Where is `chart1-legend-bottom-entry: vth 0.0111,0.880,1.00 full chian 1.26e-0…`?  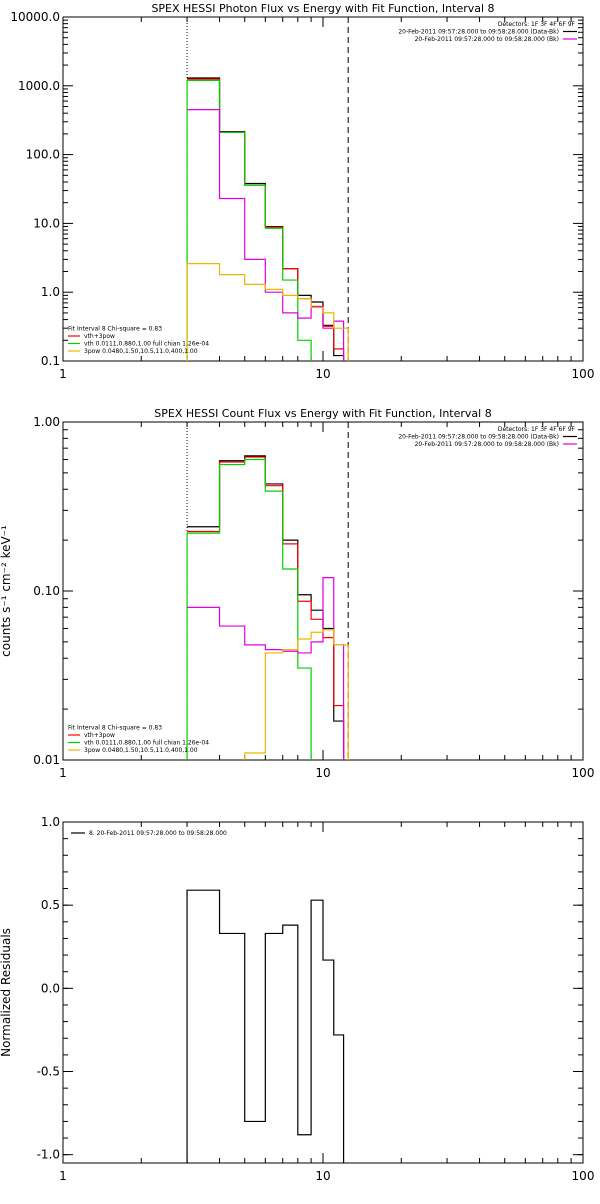
chart1-legend-bottom-entry: vth 0.0111,0.880,1.00 full chian 1.26e-0… is located at coordinates (146, 344).